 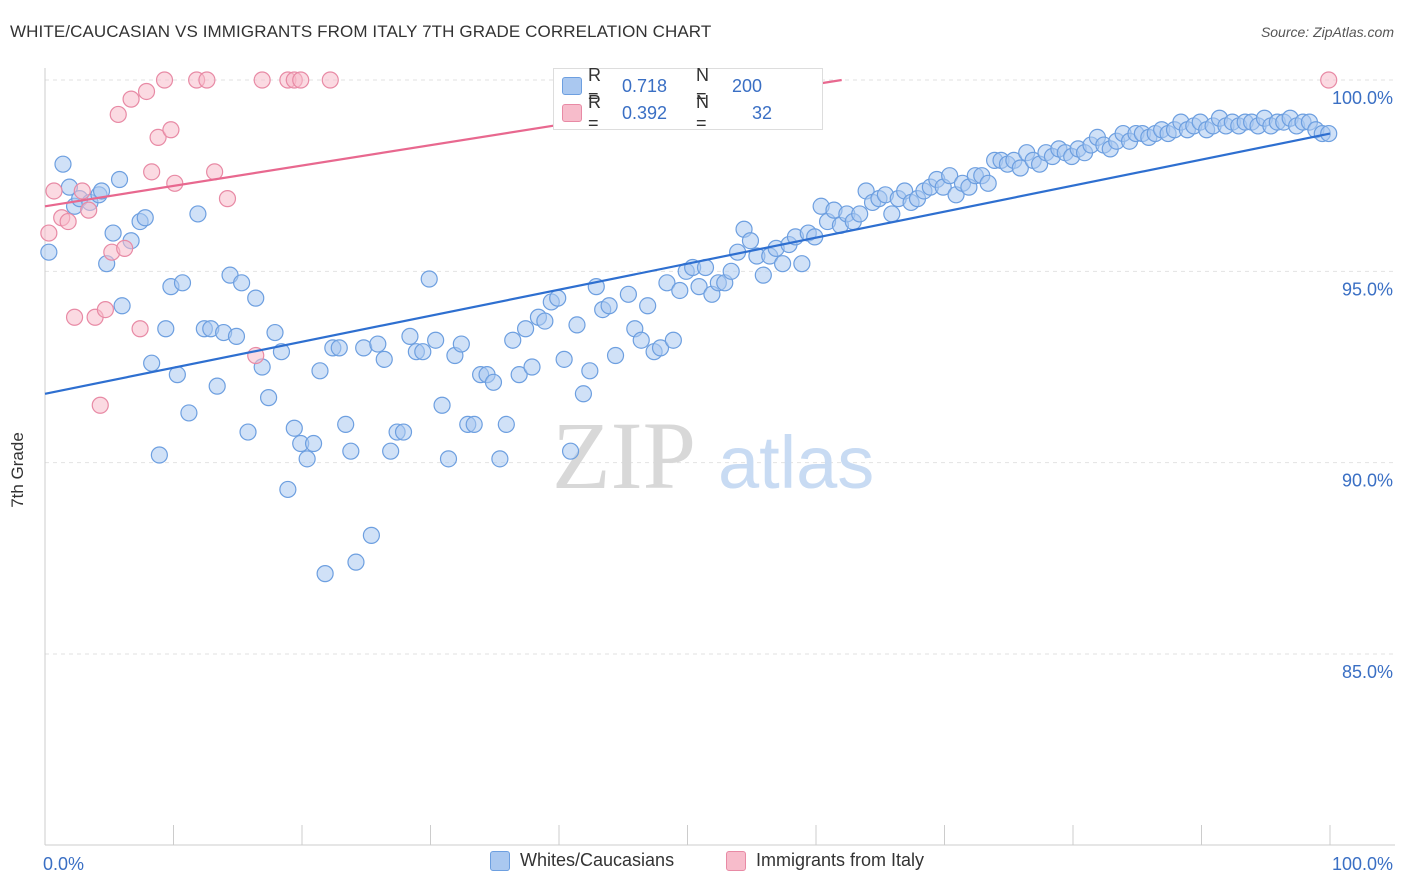 I want to click on x-tick-labels: 0.0% 100.0%, so click(x=718, y=864).